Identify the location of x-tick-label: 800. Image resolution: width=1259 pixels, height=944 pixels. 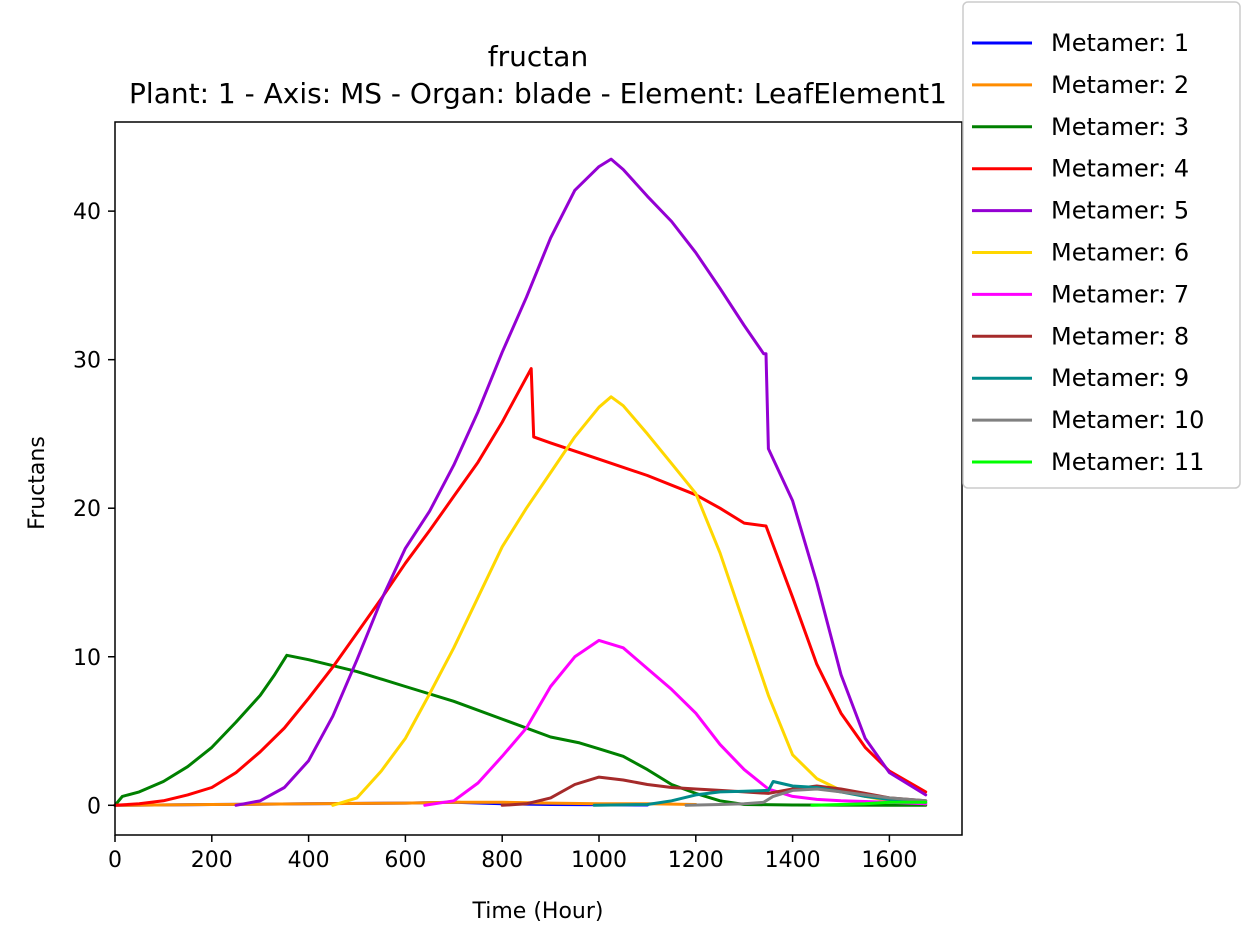
(502, 860).